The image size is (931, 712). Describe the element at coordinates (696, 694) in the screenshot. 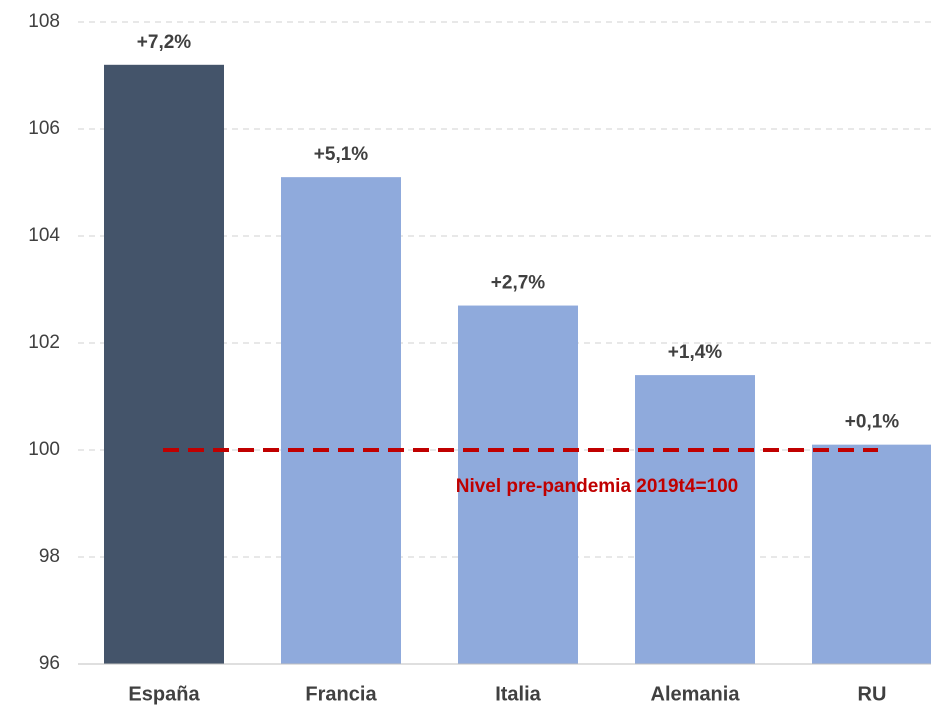

I see `x-tick-label: Alemania` at that location.